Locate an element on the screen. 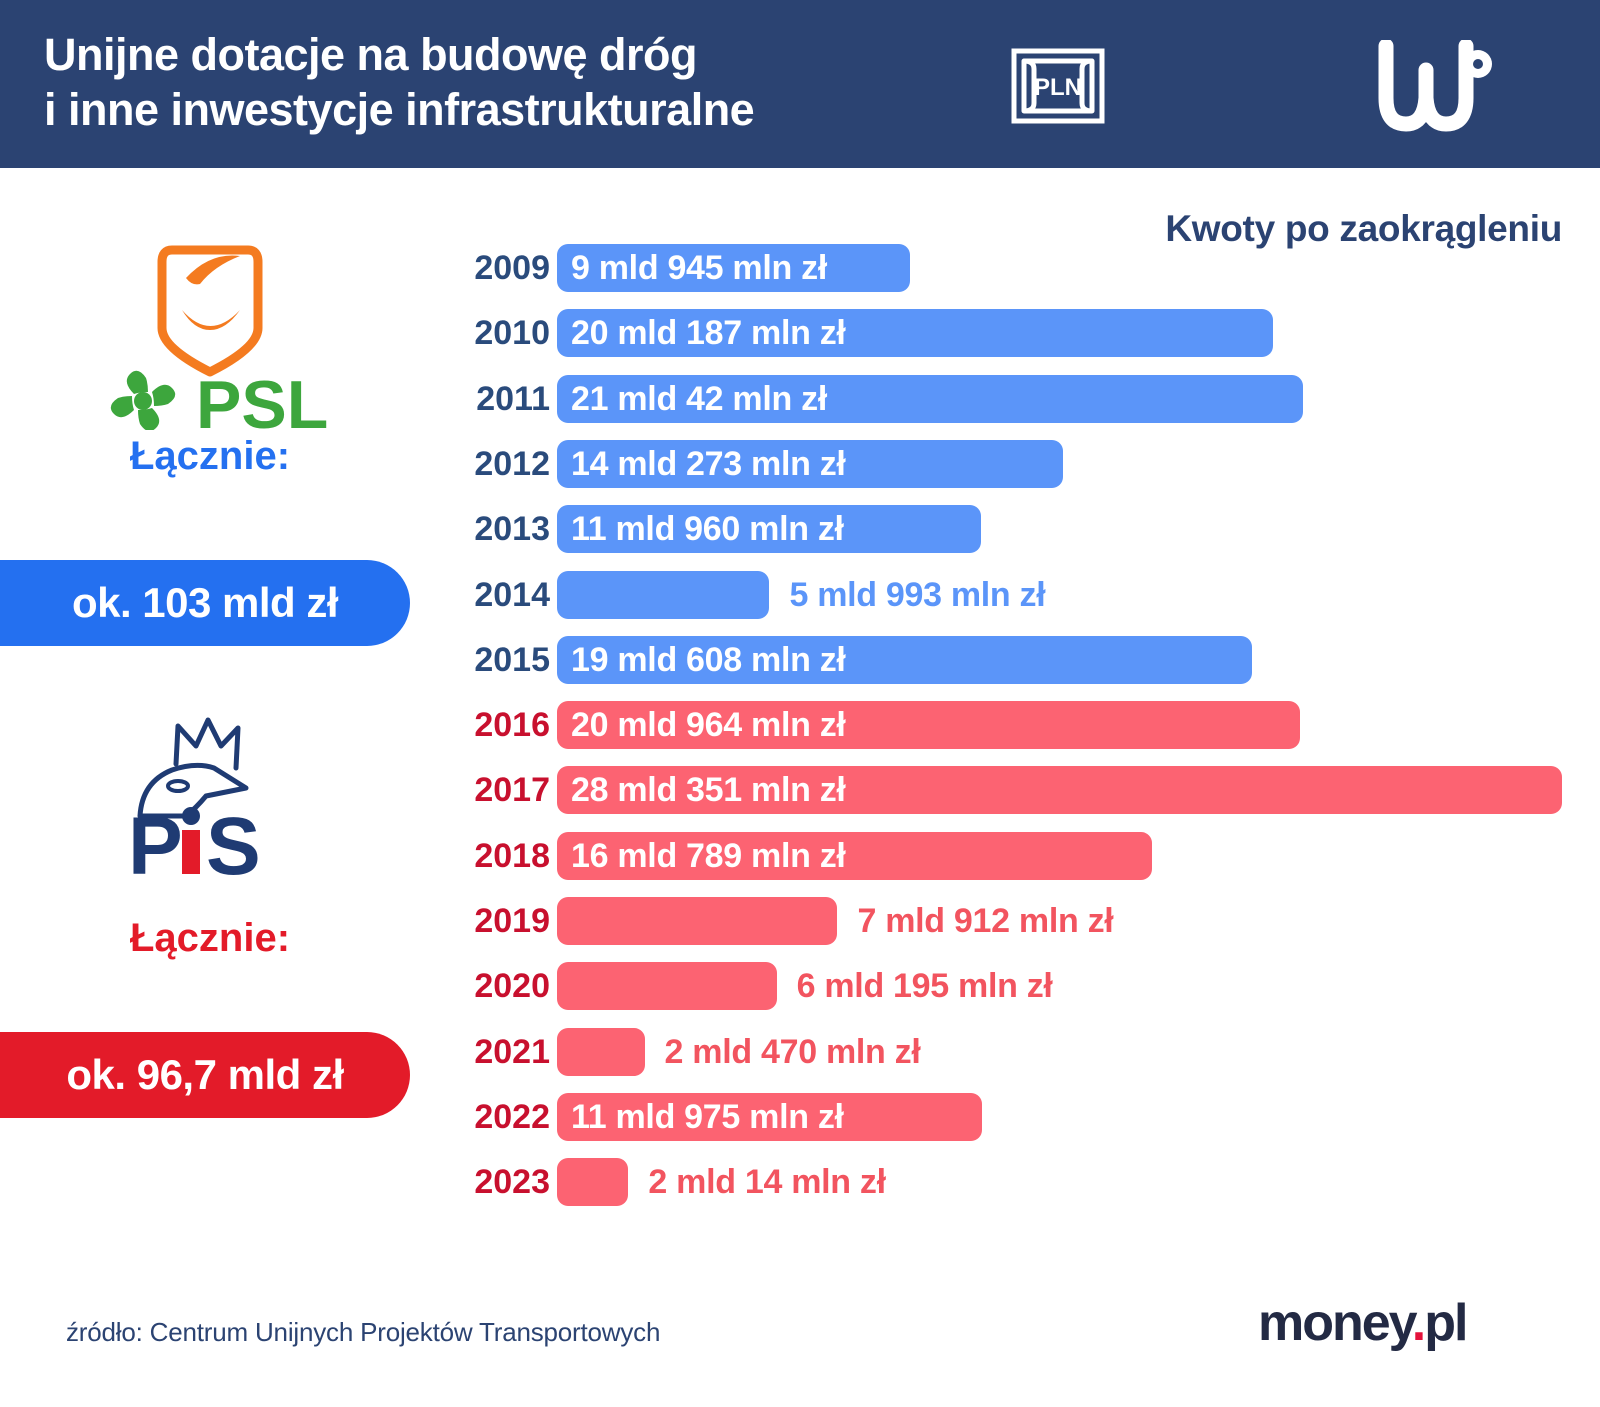 The width and height of the screenshot is (1600, 1407). chart-row: 2018 16 mld 789 mln zł is located at coordinates (800, 856).